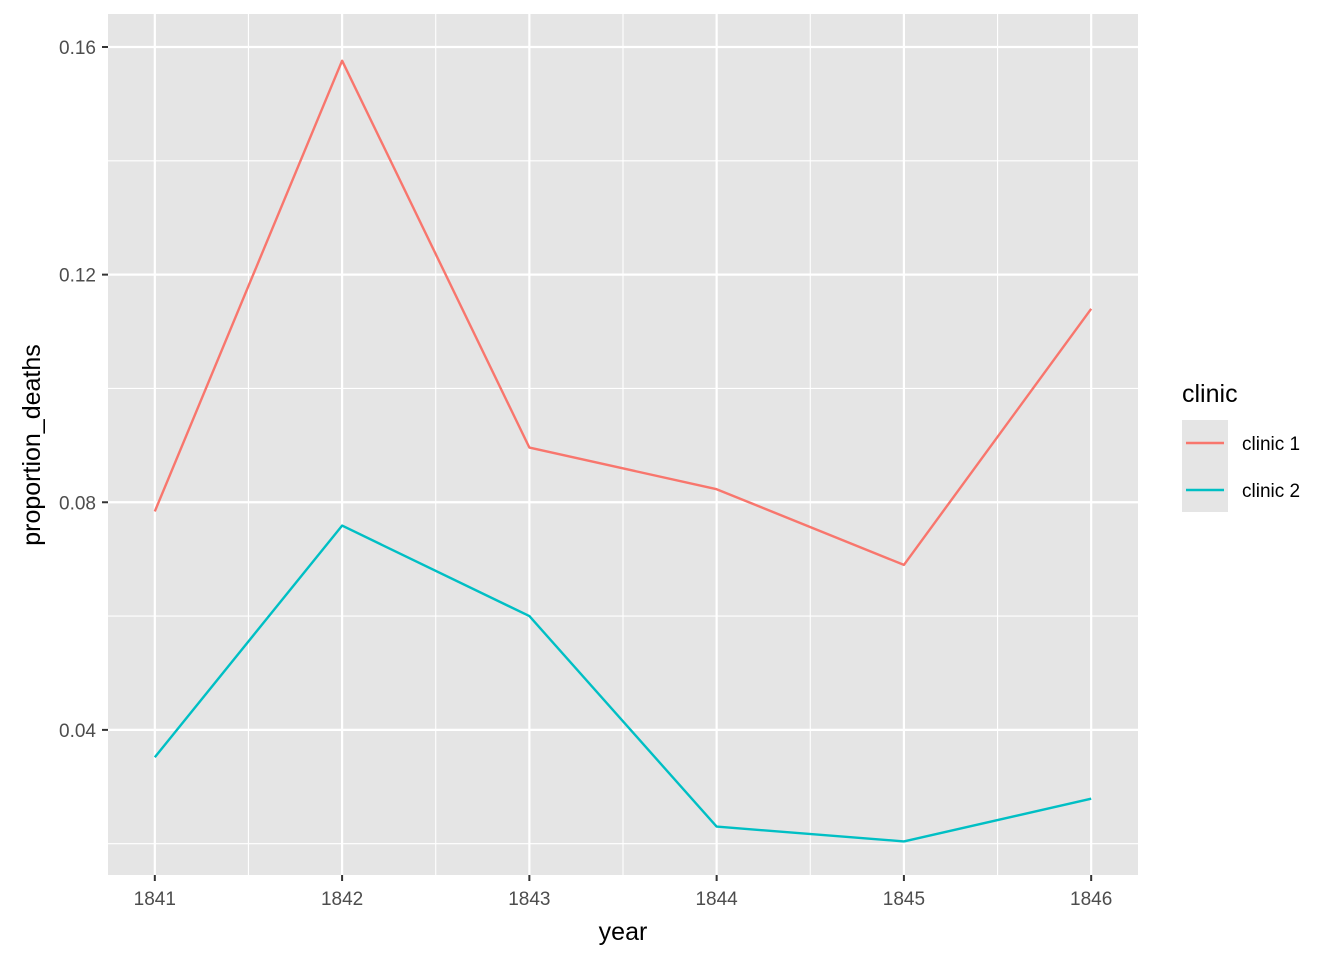  Describe the element at coordinates (623, 892) in the screenshot. I see `x-axis: 1841 1842 1843 1844 1845 1846` at that location.